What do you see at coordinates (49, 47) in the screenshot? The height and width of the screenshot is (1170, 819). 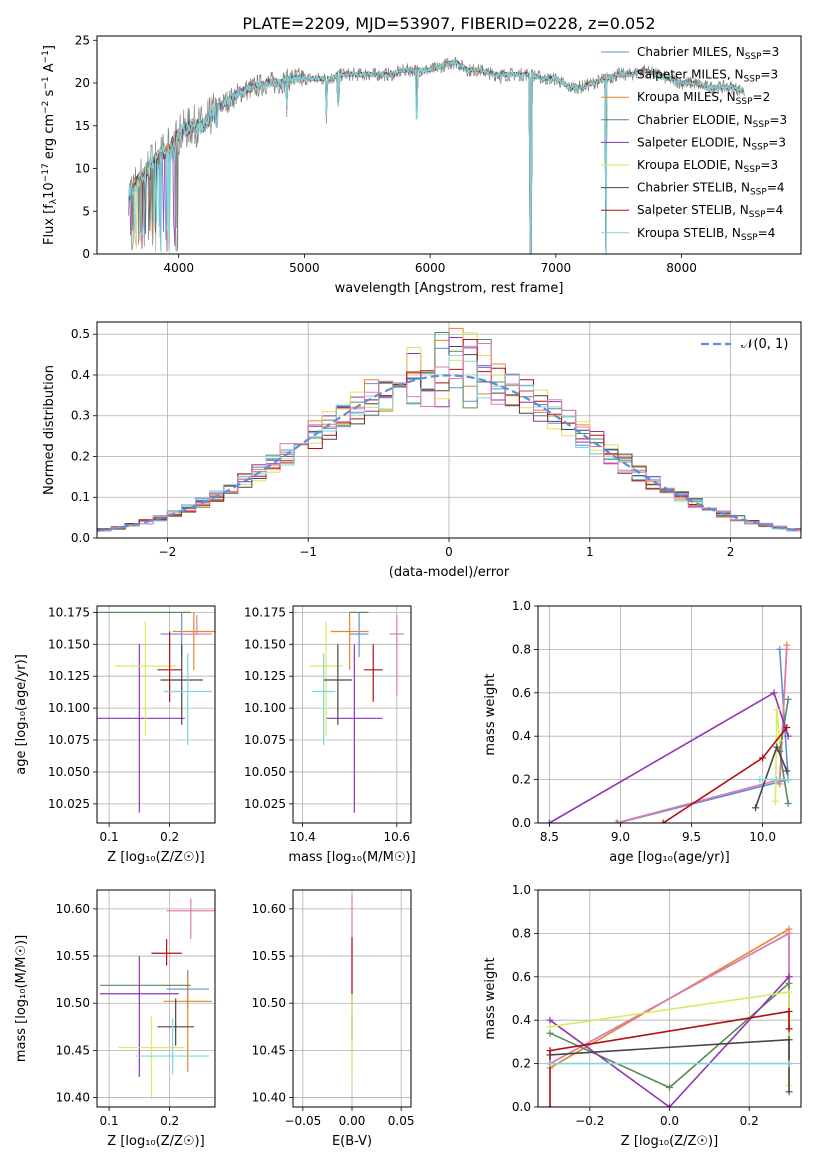 I see `y-axis-label-part: ]` at bounding box center [49, 47].